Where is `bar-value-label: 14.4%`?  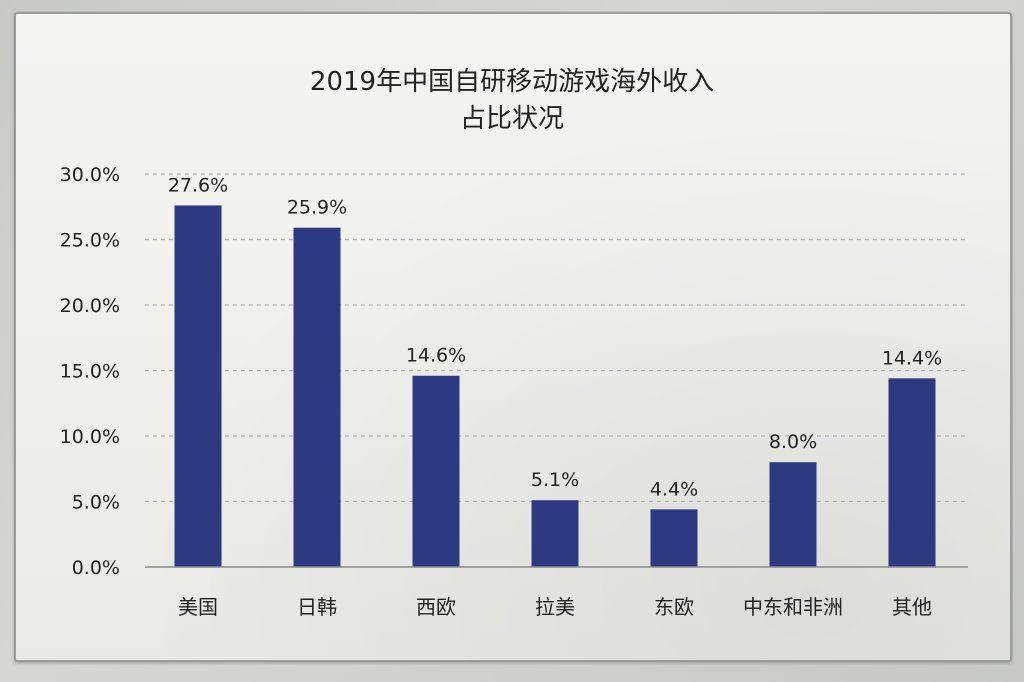 bar-value-label: 14.4% is located at coordinates (912, 358).